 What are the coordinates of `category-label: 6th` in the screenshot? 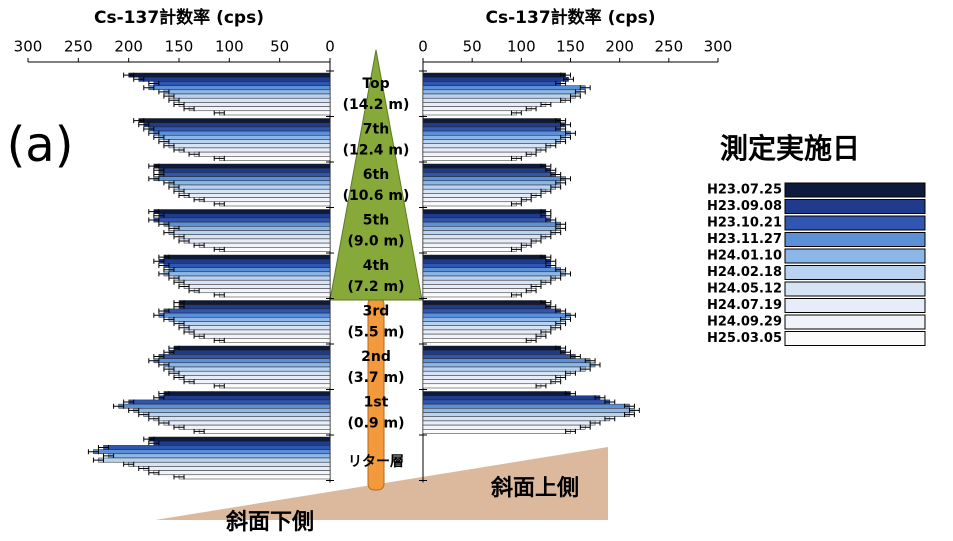 It's located at (376, 175).